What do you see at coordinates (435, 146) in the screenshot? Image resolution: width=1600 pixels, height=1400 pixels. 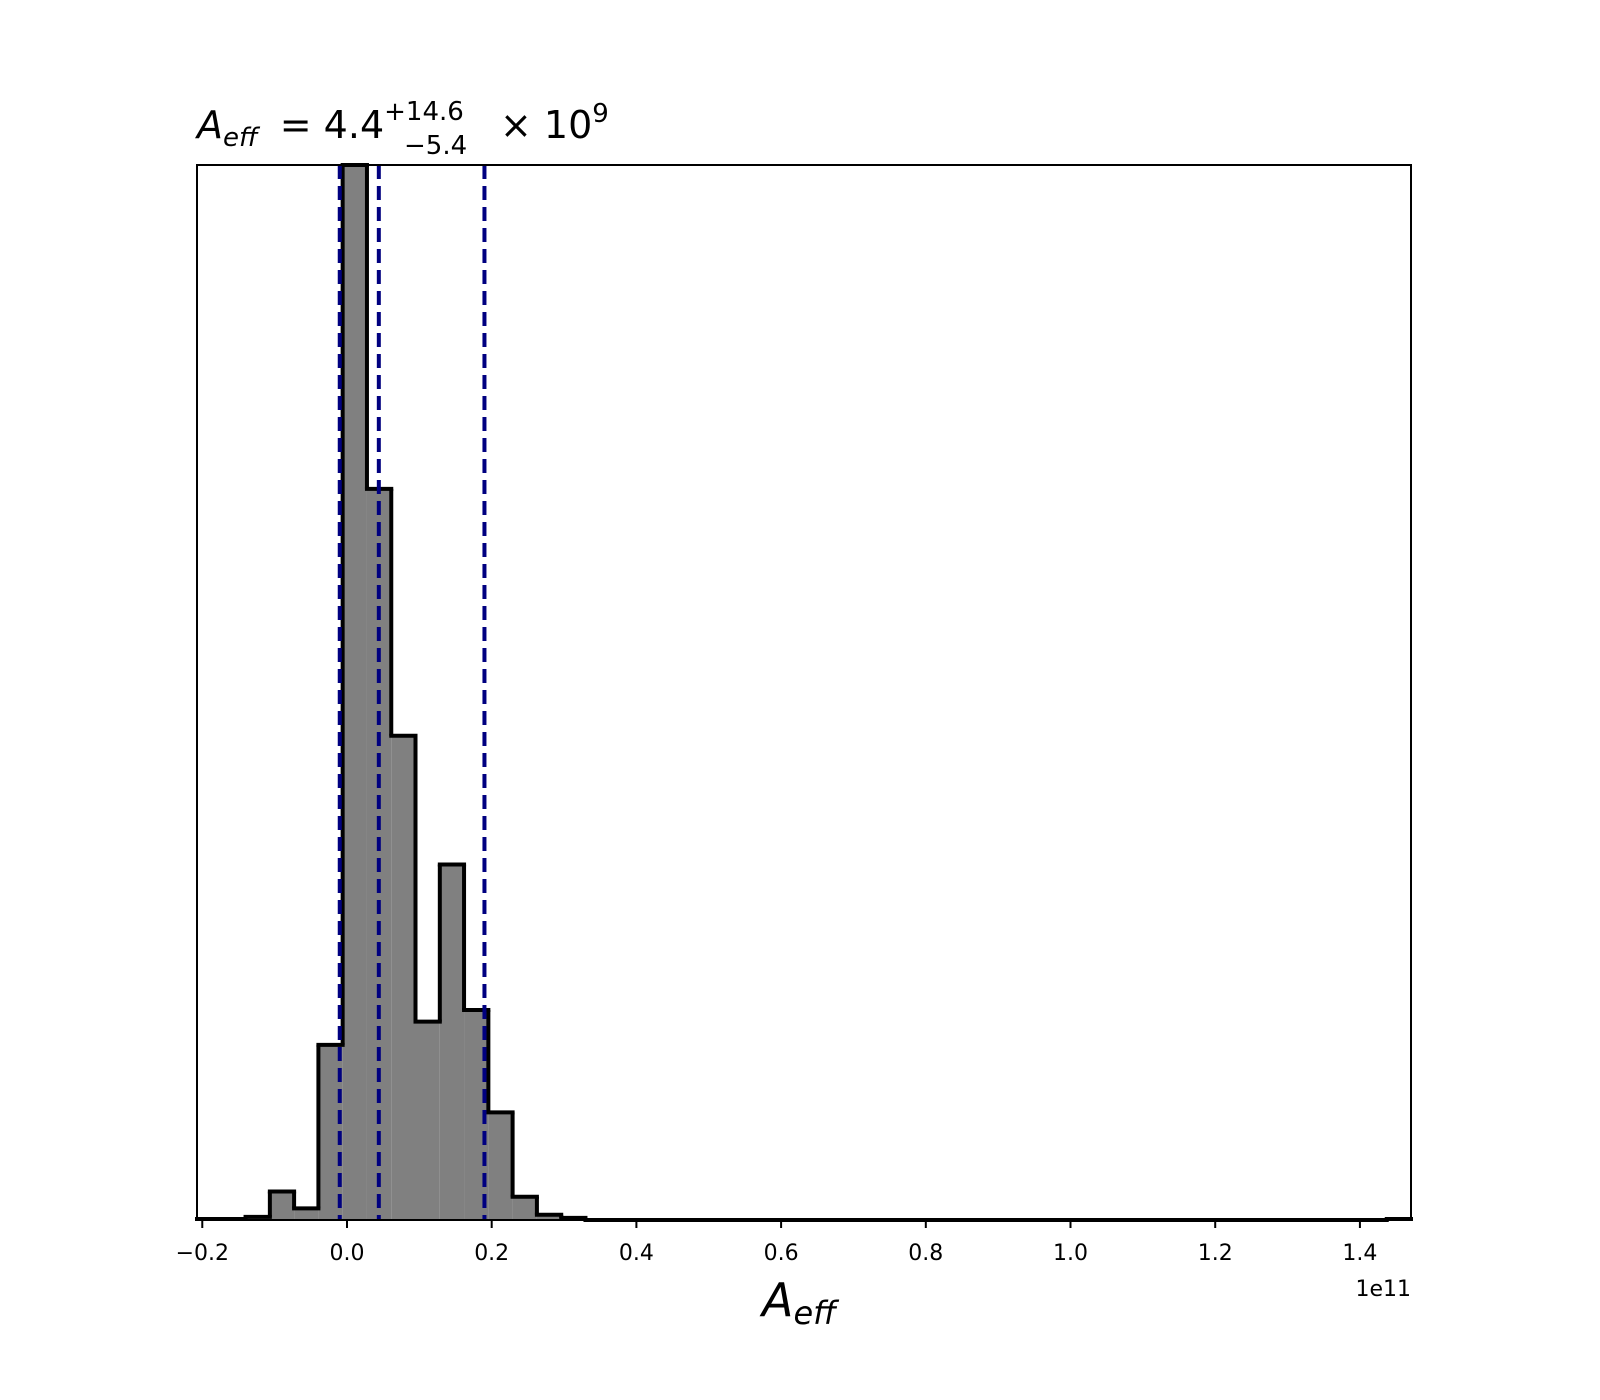 I see `title-lower: −5.4` at bounding box center [435, 146].